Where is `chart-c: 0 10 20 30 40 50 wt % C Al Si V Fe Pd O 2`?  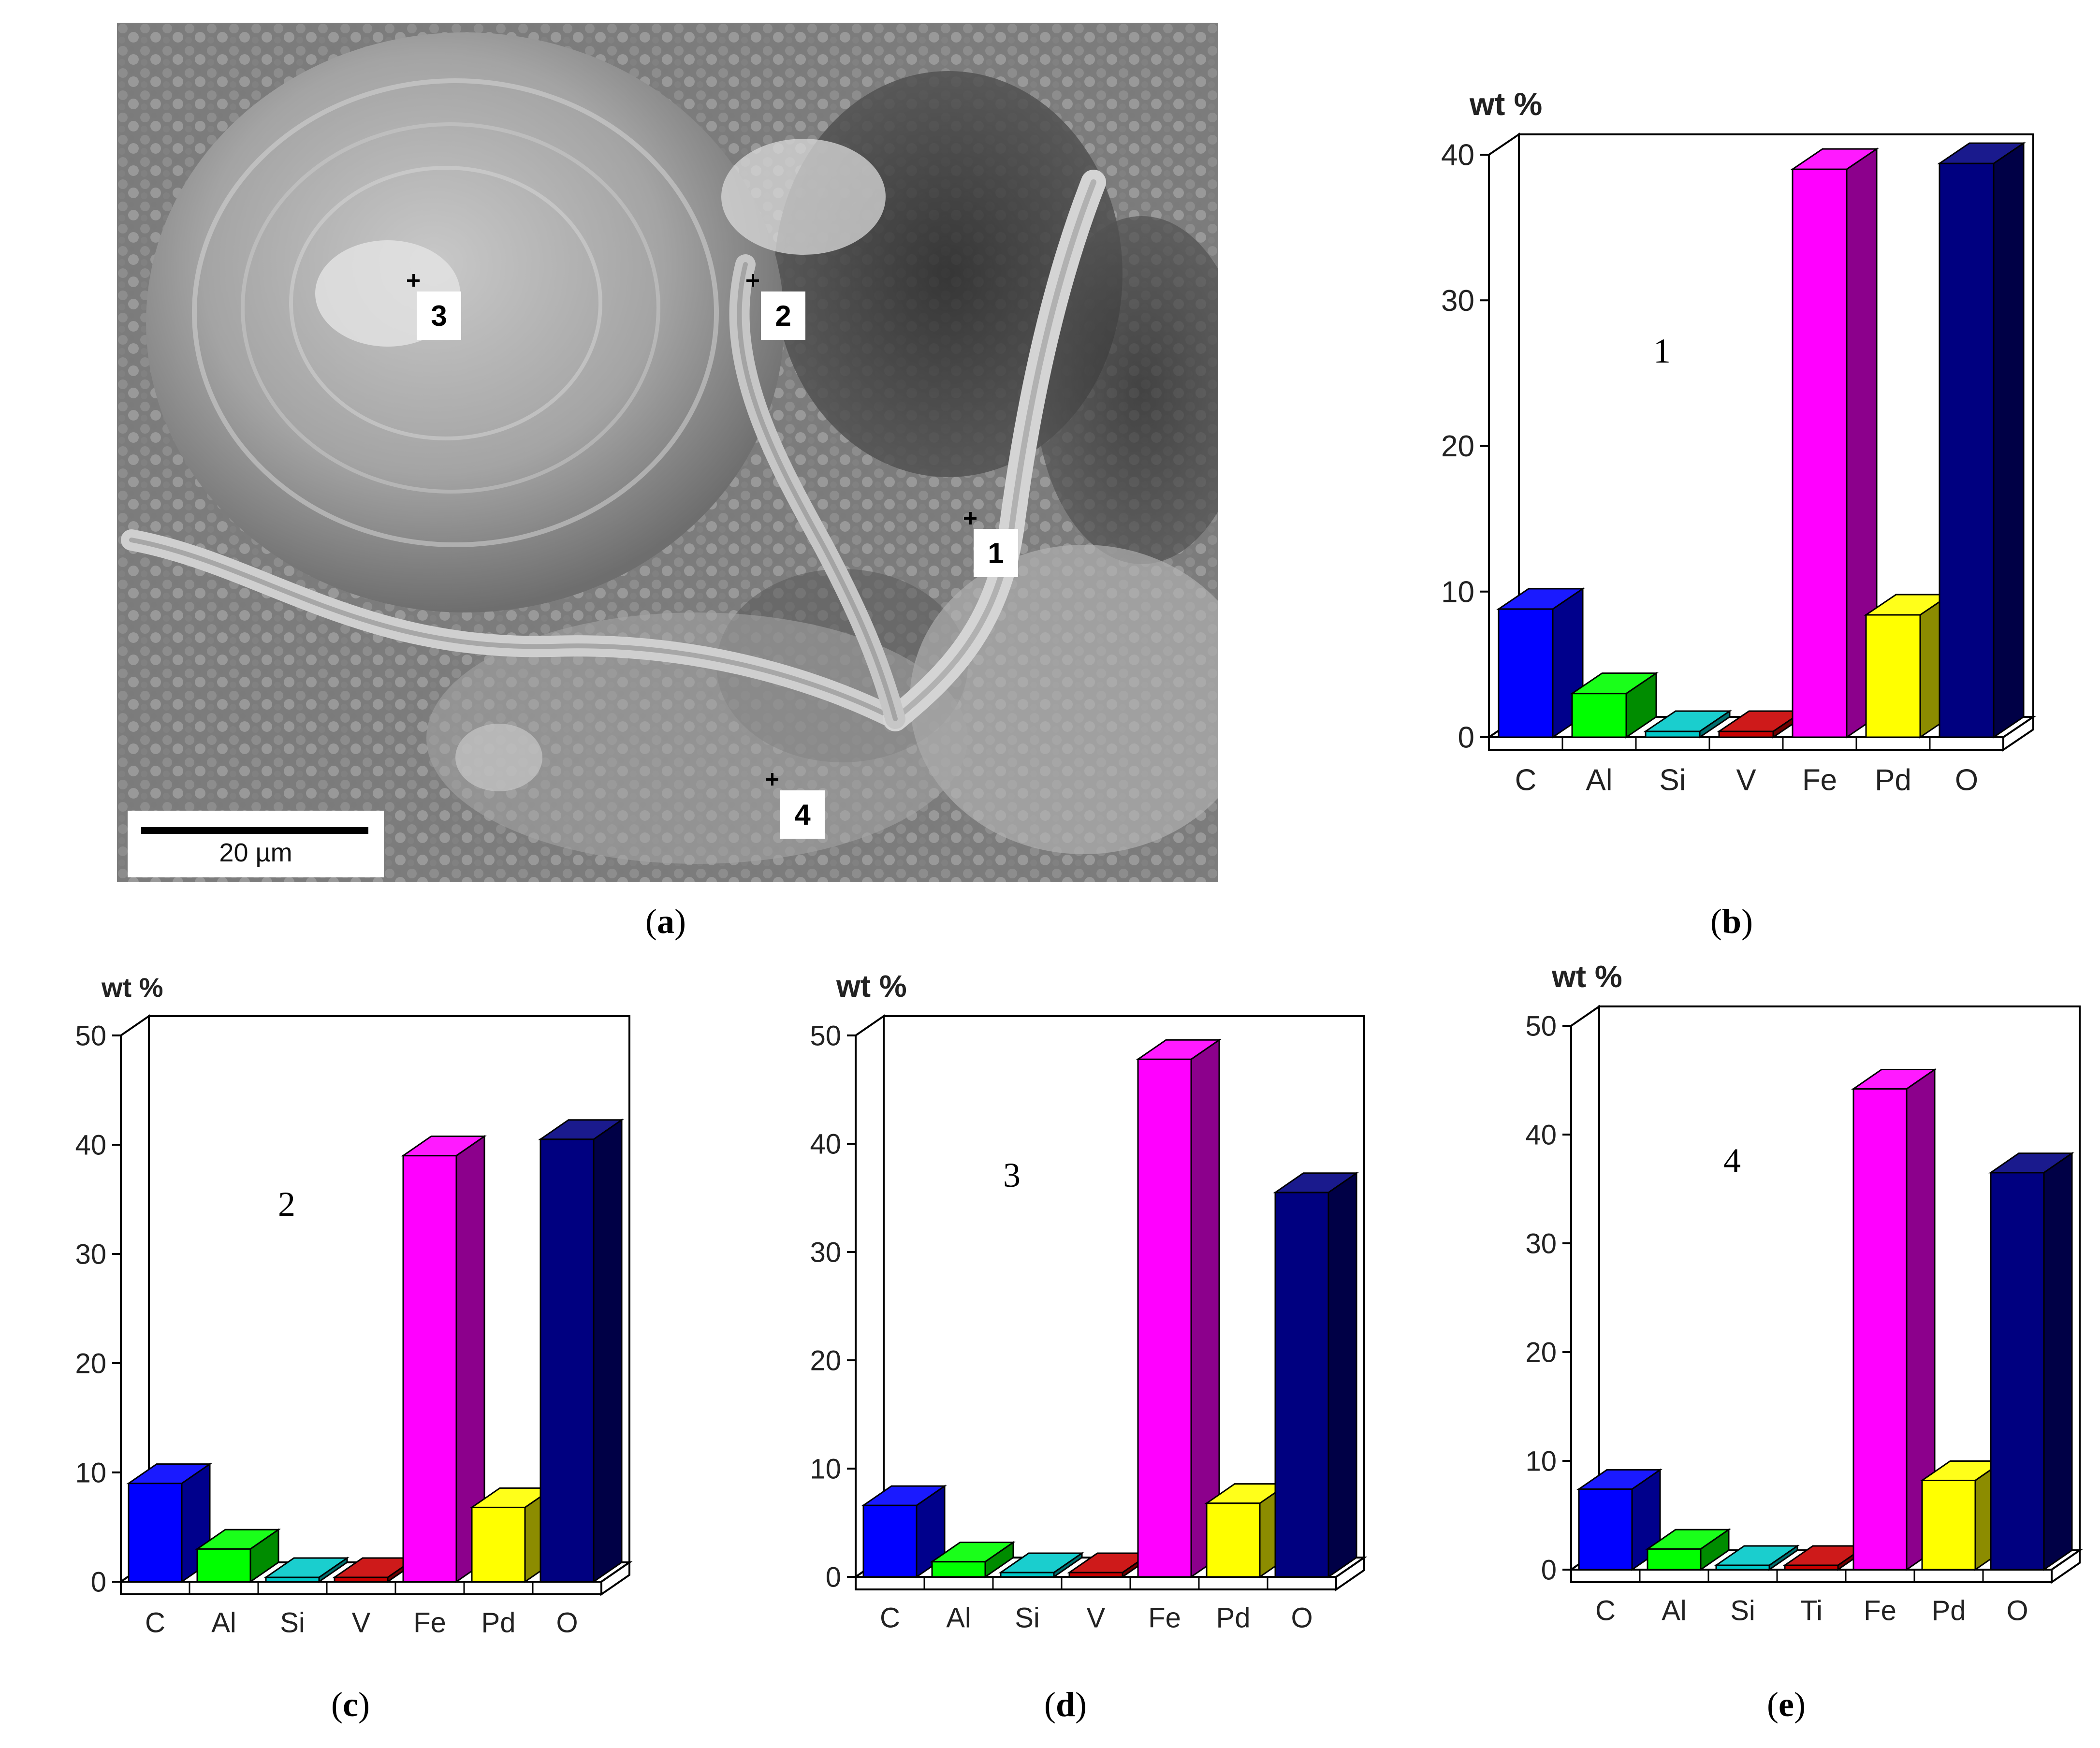 chart-c: 0 10 20 30 40 50 wt % C Al Si V Fe Pd O 2 is located at coordinates (345, 1310).